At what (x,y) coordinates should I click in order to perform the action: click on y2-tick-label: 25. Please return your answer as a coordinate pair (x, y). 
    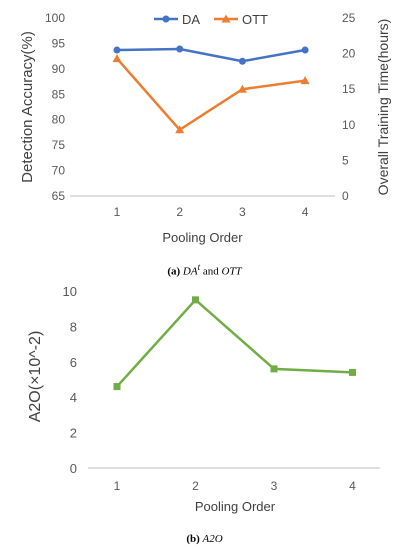
    Looking at the image, I should click on (349, 18).